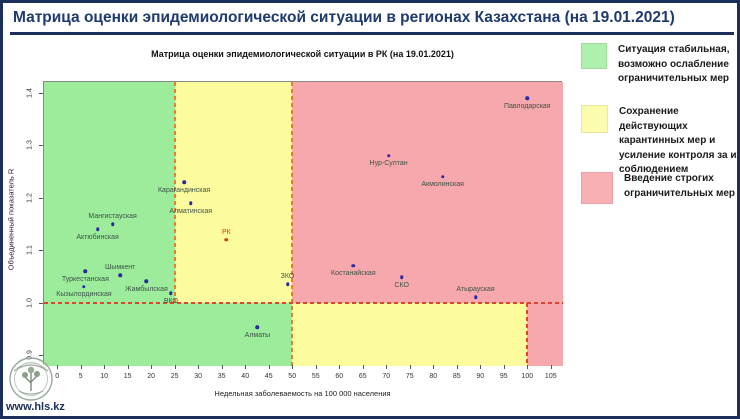  I want to click on legend-swatch-yellow, so click(594, 119).